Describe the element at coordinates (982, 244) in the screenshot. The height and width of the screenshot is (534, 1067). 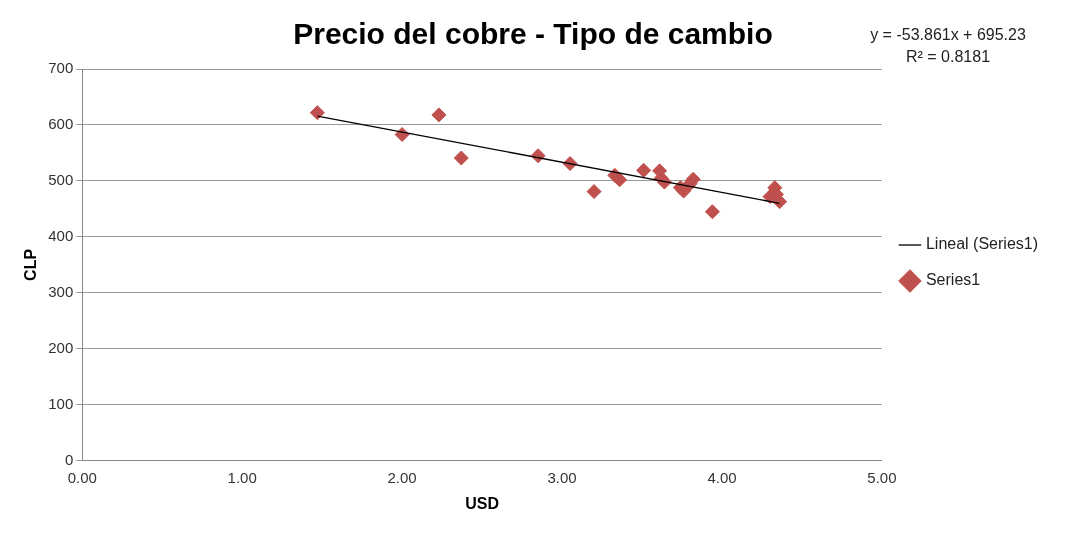
I see `legend-label: Lineal (Series1)` at that location.